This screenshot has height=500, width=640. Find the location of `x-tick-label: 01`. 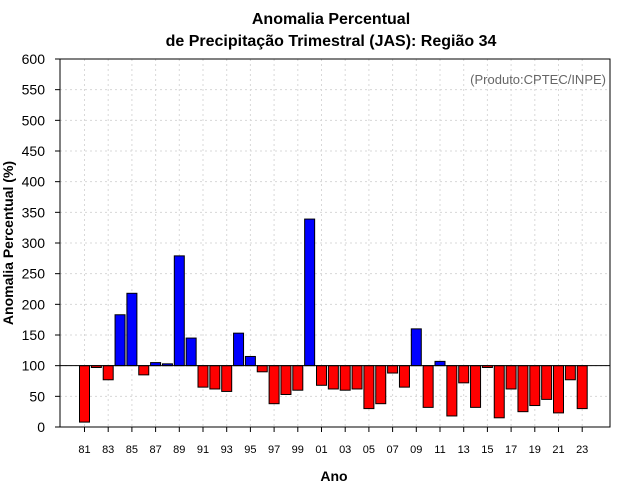

x-tick-label: 01 is located at coordinates (321, 450).